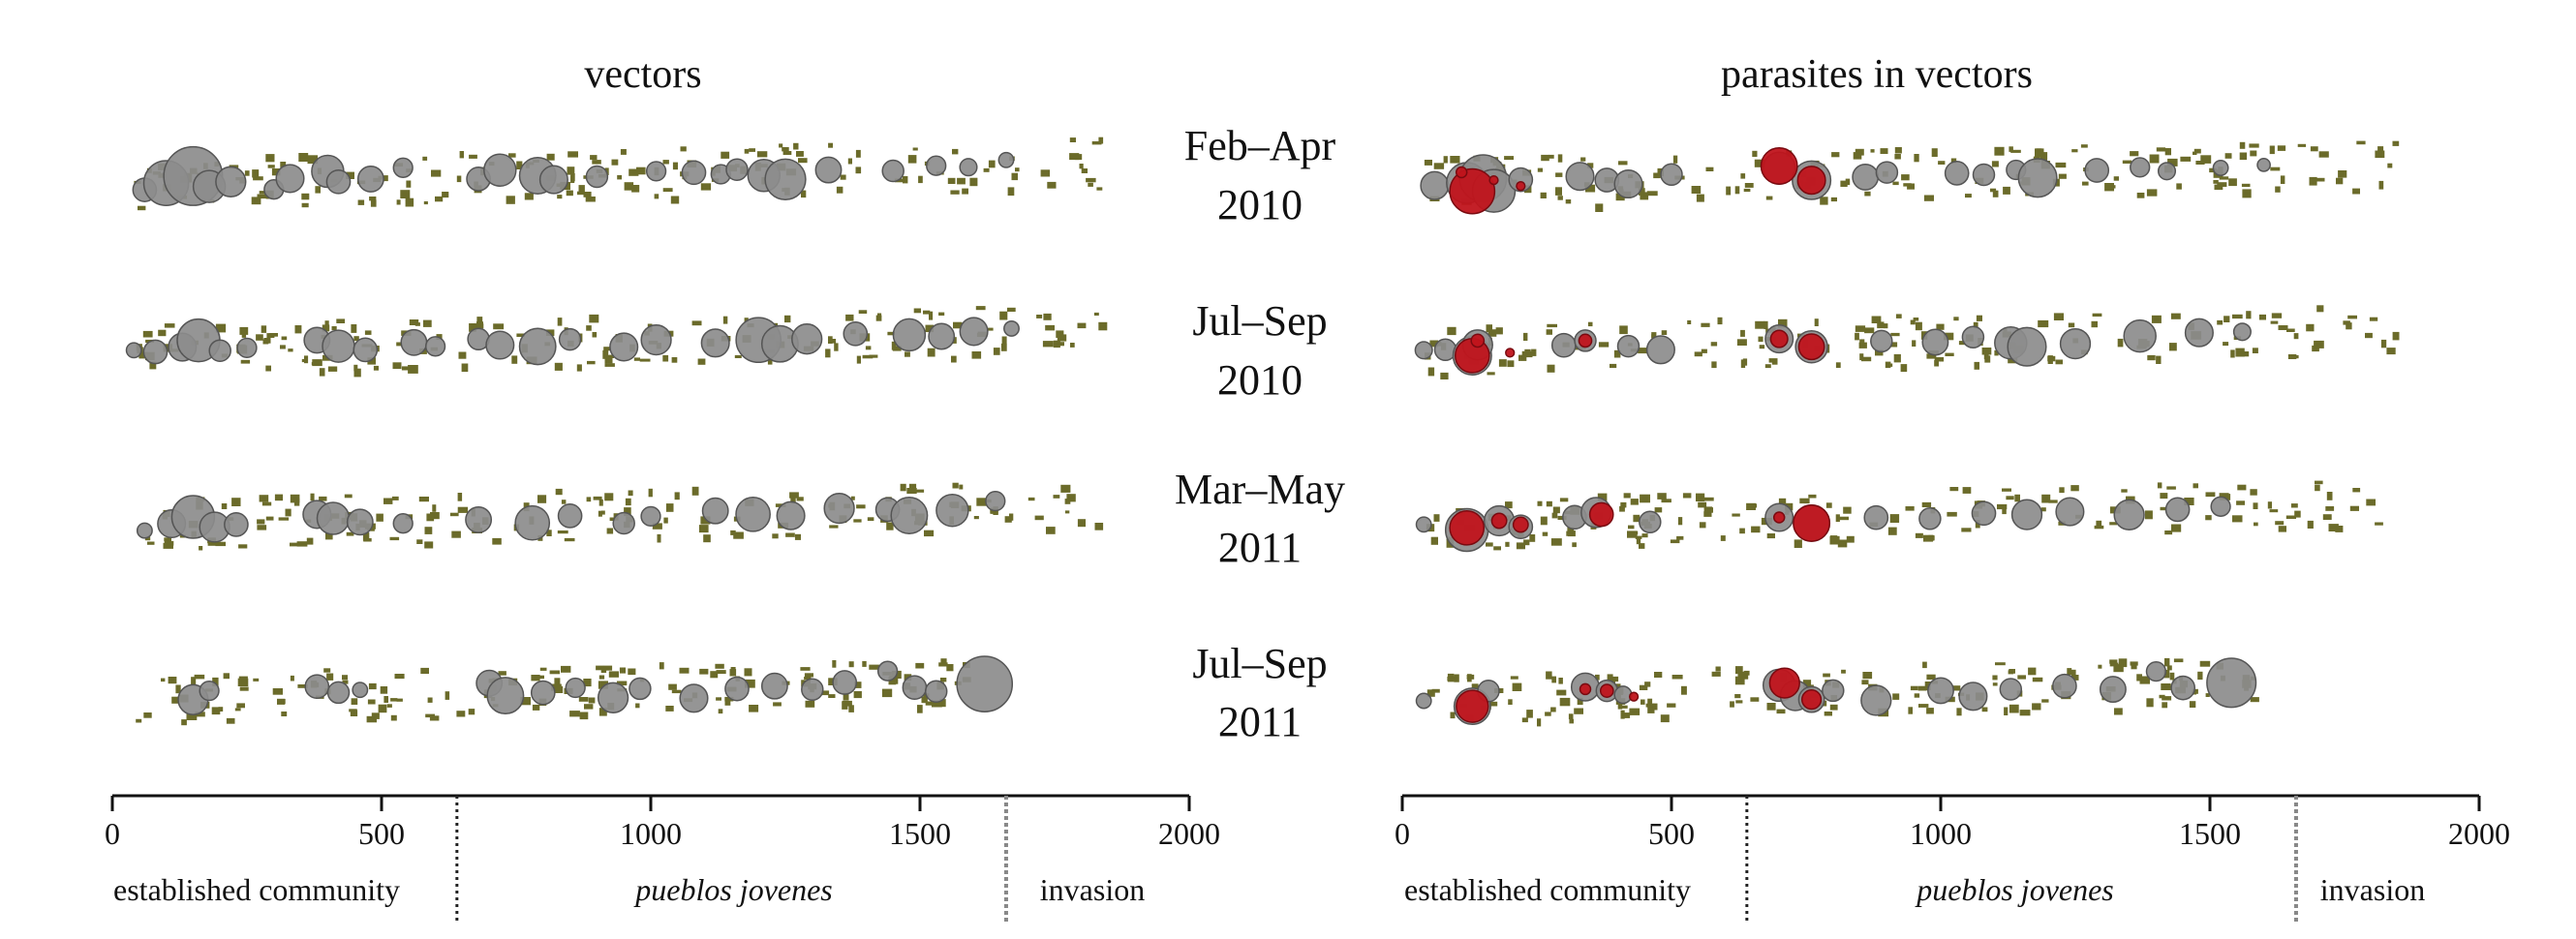 Image resolution: width=2576 pixels, height=939 pixels. What do you see at coordinates (1260, 380) in the screenshot?
I see `period-label-2-line2: 2010` at bounding box center [1260, 380].